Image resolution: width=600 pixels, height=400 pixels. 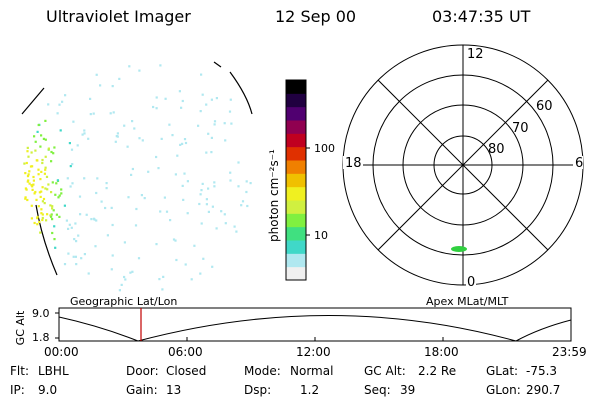 What do you see at coordinates (186, 371) in the screenshot?
I see `status-door-value: Closed` at bounding box center [186, 371].